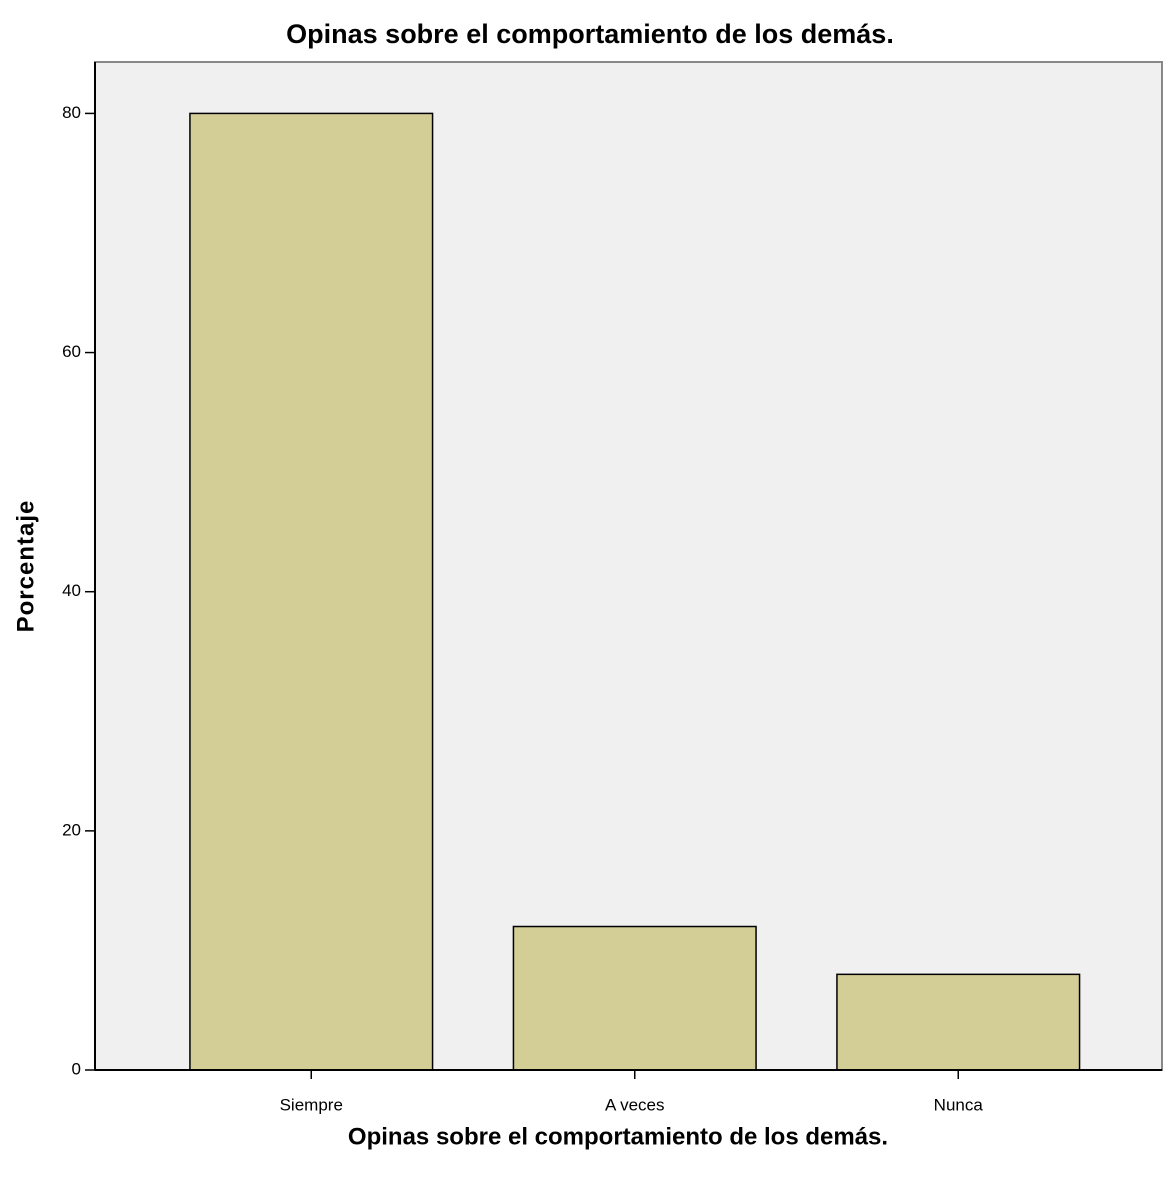 Image resolution: width=1173 pixels, height=1181 pixels. I want to click on y-tick-label: 40, so click(71, 590).